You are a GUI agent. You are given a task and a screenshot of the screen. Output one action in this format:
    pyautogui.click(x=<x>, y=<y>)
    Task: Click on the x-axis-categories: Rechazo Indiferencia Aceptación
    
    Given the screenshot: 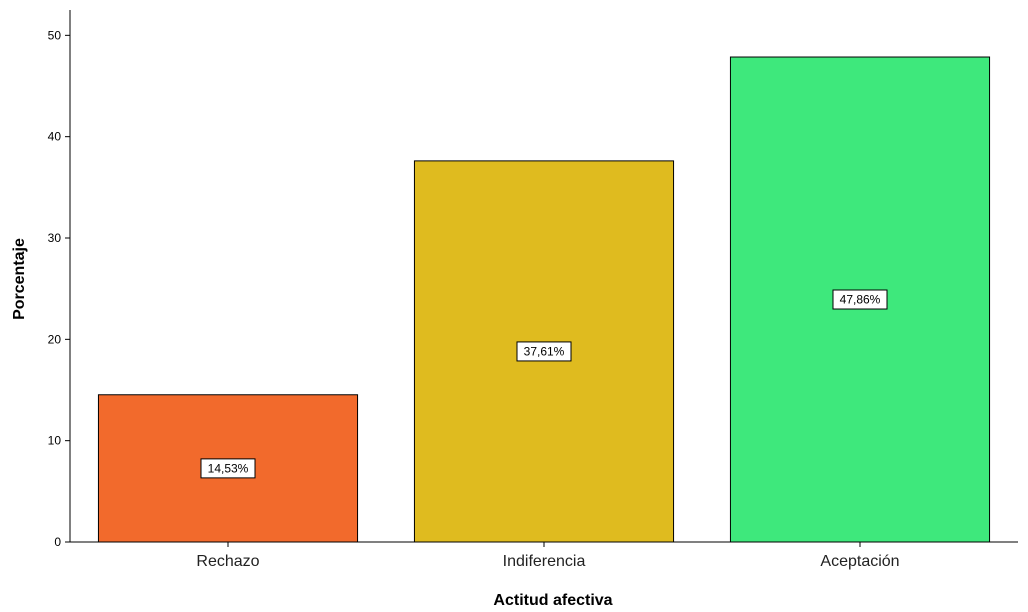 What is the action you would take?
    pyautogui.click(x=548, y=556)
    